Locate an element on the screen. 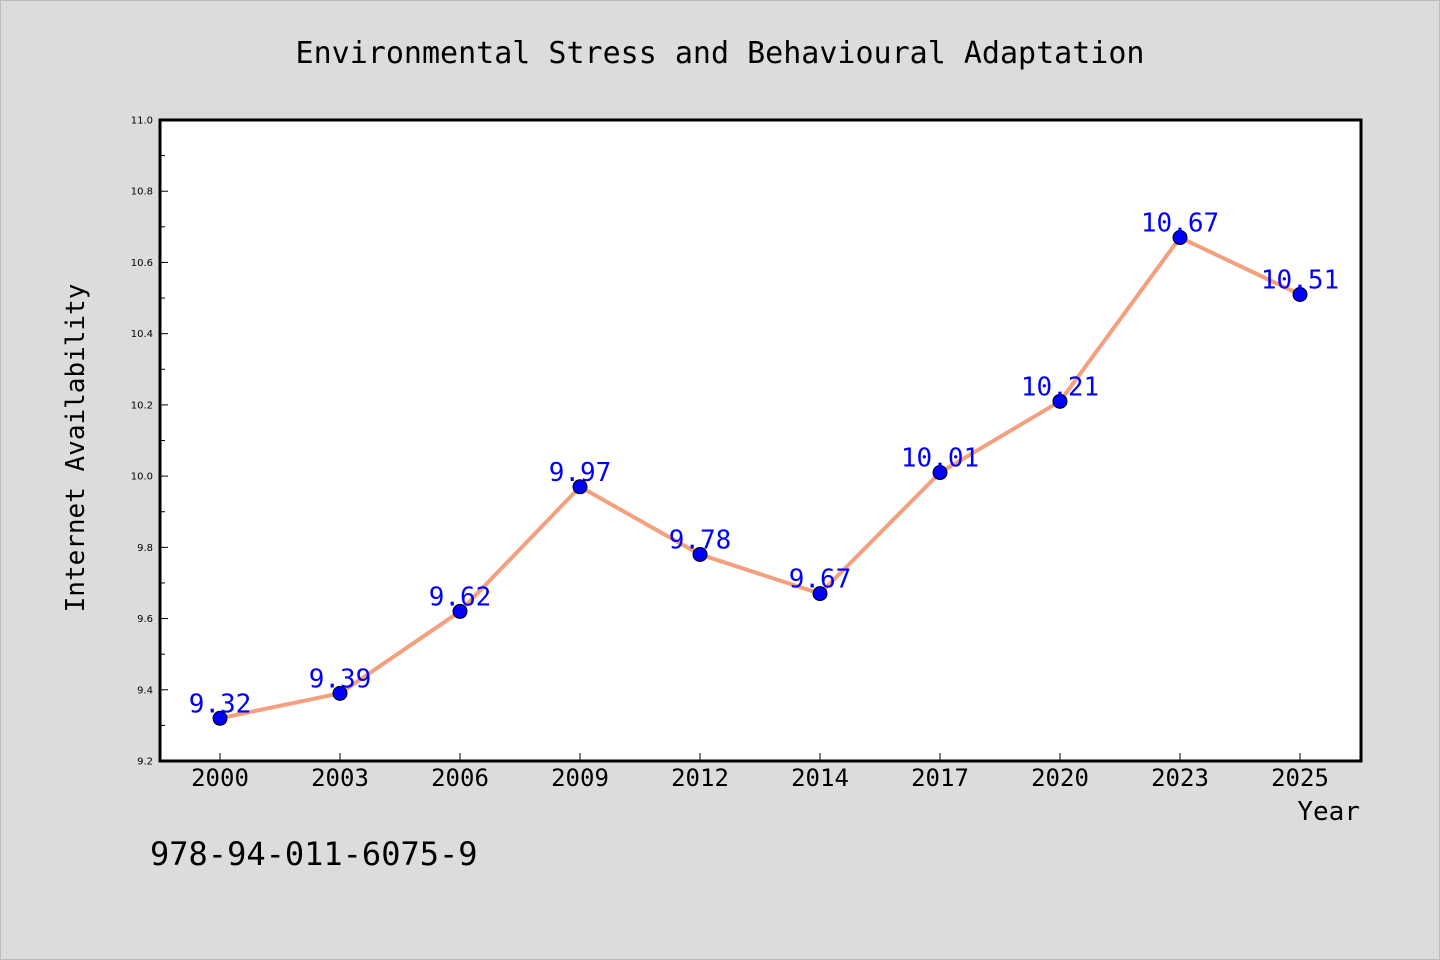  x-tick-label: 2012 is located at coordinates (700, 778).